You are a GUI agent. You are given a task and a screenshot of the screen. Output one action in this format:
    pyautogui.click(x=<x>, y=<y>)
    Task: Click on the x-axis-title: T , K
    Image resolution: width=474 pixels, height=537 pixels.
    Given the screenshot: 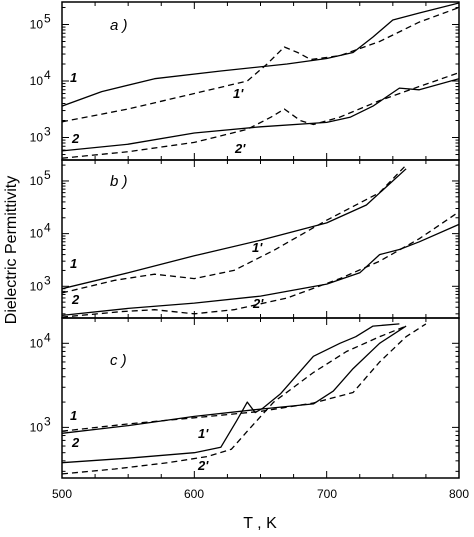 What is the action you would take?
    pyautogui.click(x=260, y=523)
    